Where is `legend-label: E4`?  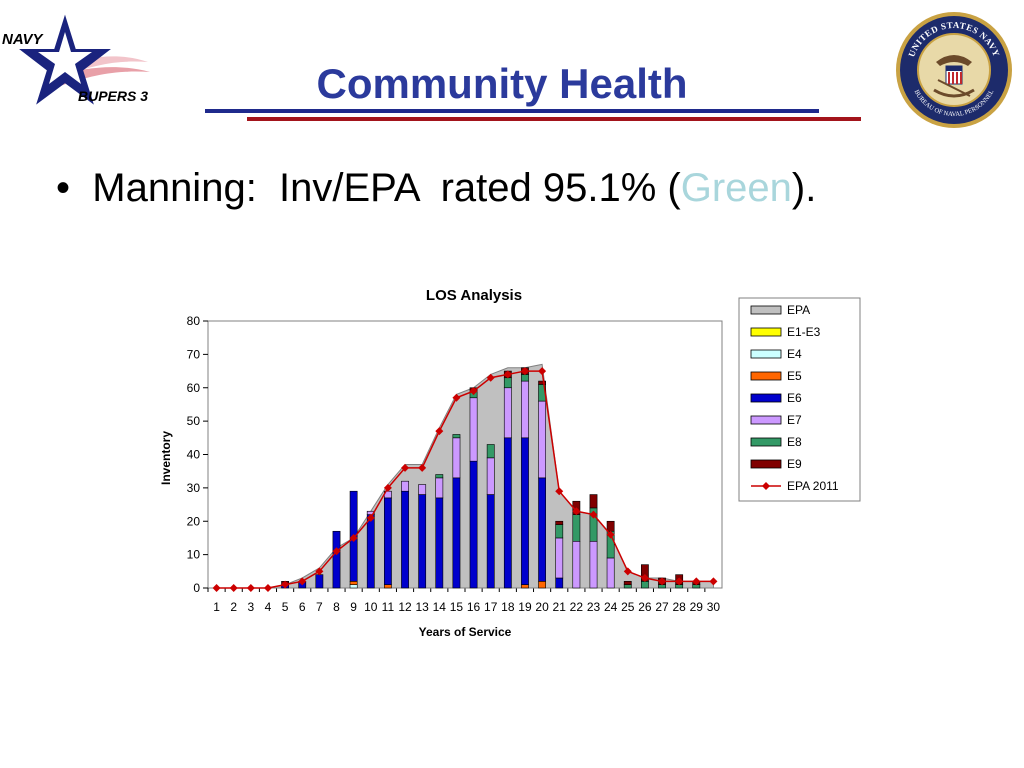 legend-label: E4 is located at coordinates (794, 354).